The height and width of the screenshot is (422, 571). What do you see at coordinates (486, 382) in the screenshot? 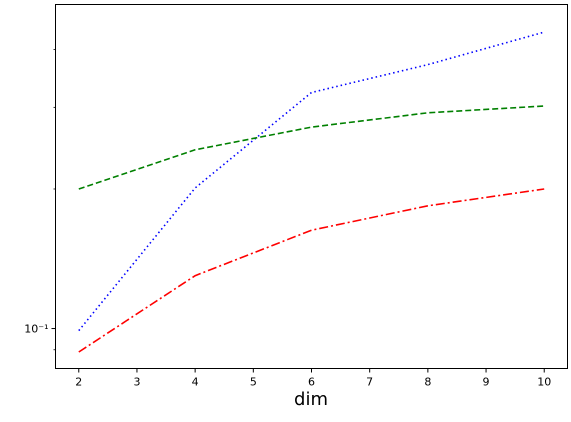
I see `x-tick-label: 9` at bounding box center [486, 382].